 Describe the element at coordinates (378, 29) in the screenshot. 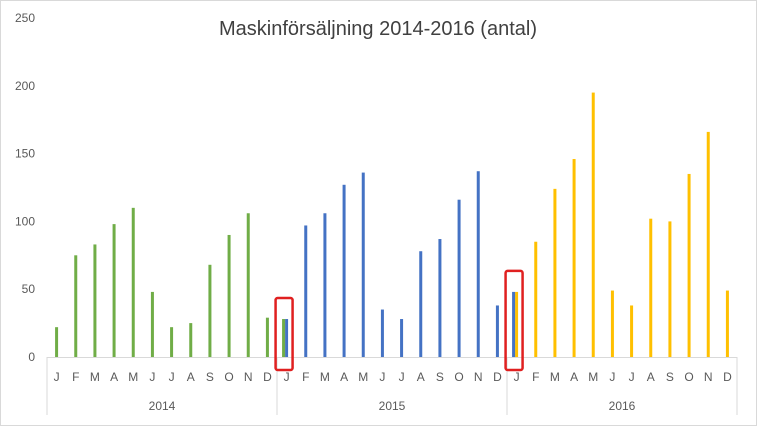

I see `chart-title: Maskinförsäljning 2014-2016 (antal)` at that location.